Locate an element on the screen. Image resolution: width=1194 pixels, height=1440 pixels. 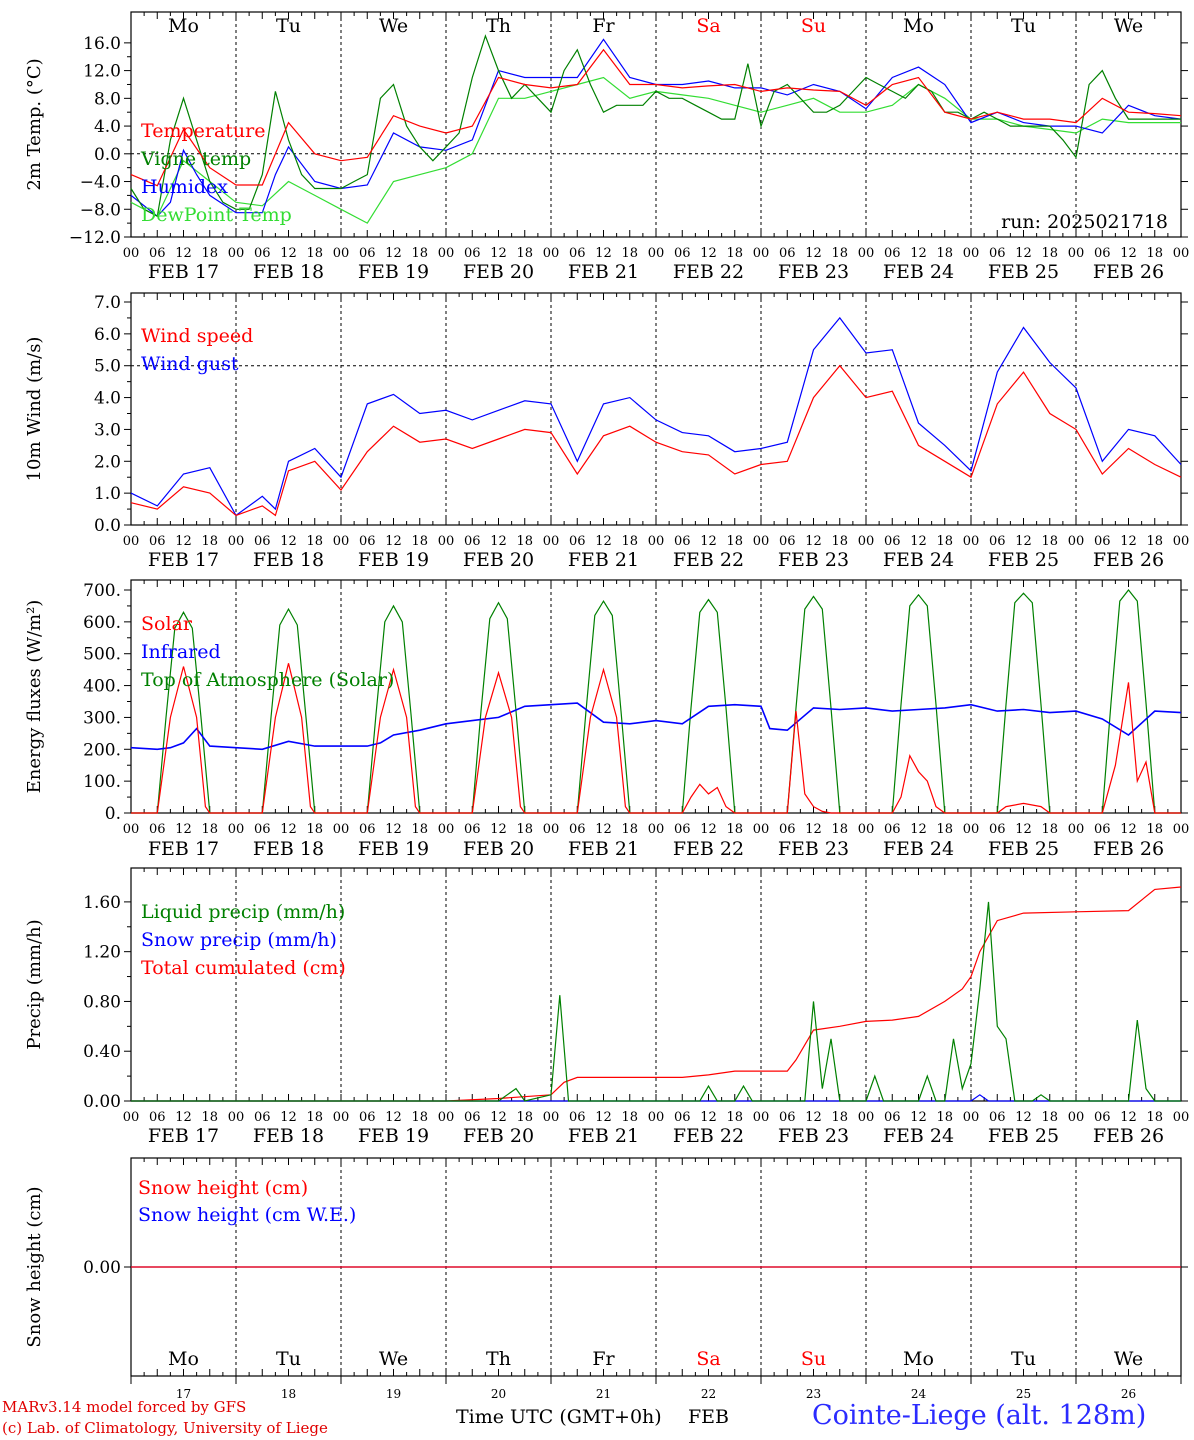
y-tick-label: 0.80 is located at coordinates (102, 1002).